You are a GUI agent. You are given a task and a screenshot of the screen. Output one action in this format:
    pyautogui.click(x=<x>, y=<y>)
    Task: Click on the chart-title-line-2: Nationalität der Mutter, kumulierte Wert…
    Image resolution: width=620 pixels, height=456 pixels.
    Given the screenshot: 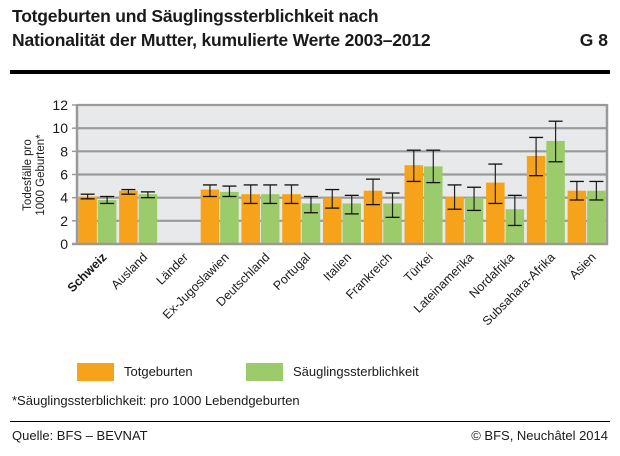 What is the action you would take?
    pyautogui.click(x=221, y=40)
    